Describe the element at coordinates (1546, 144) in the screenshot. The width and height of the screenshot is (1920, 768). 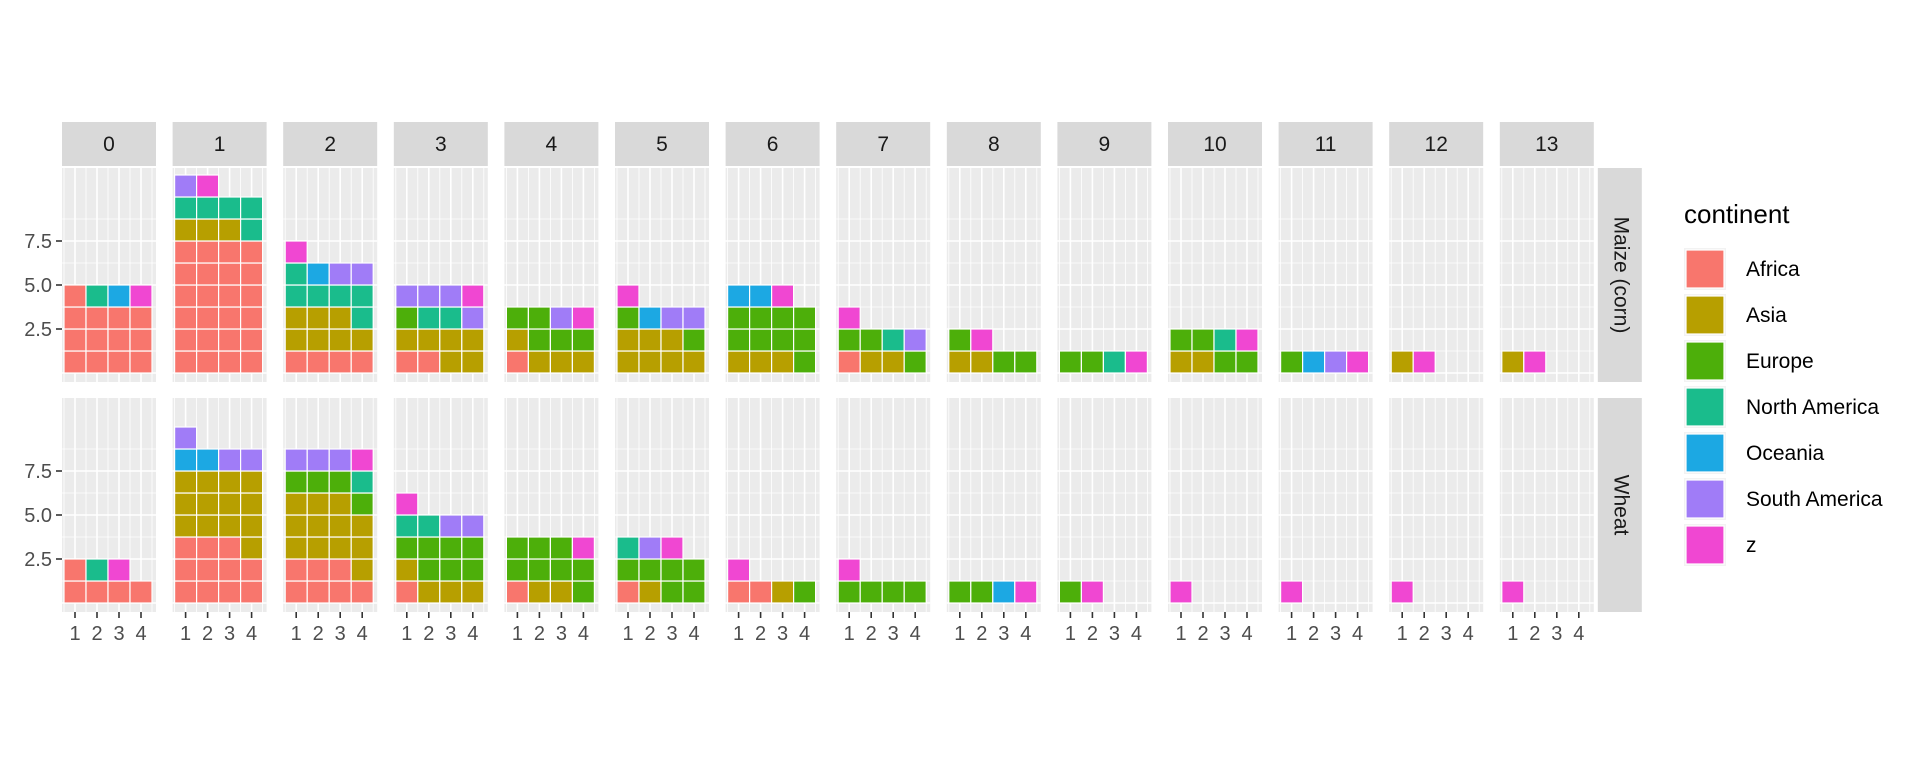
I see `facet-strip-label: 13` at that location.